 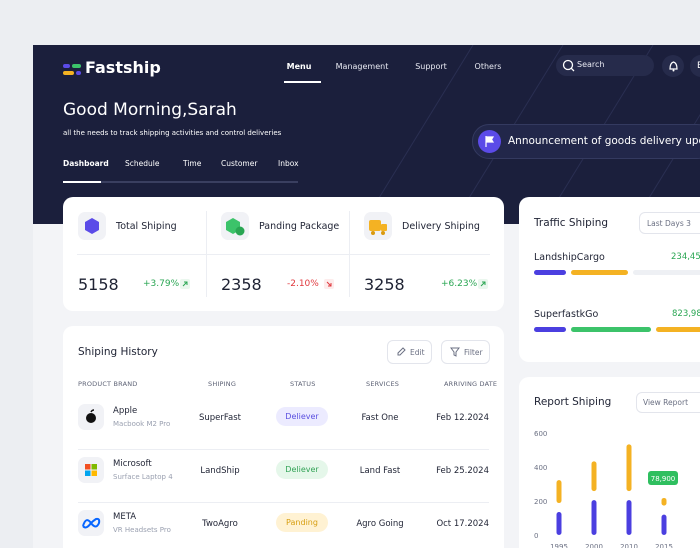 What do you see at coordinates (143, 477) in the screenshot?
I see `product-model: Surface Laptop 4` at bounding box center [143, 477].